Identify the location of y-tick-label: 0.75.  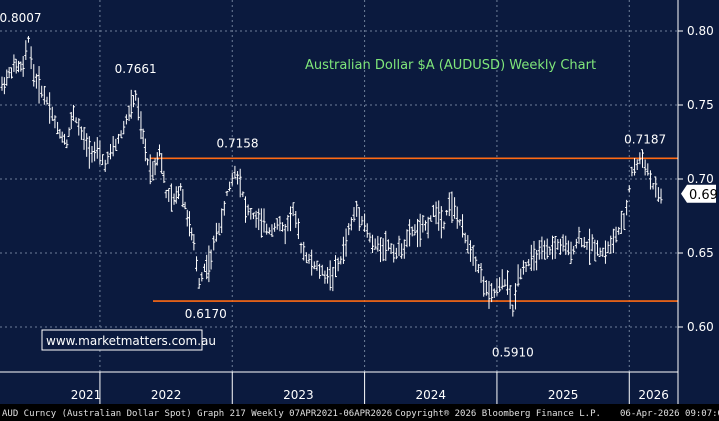
(700, 105).